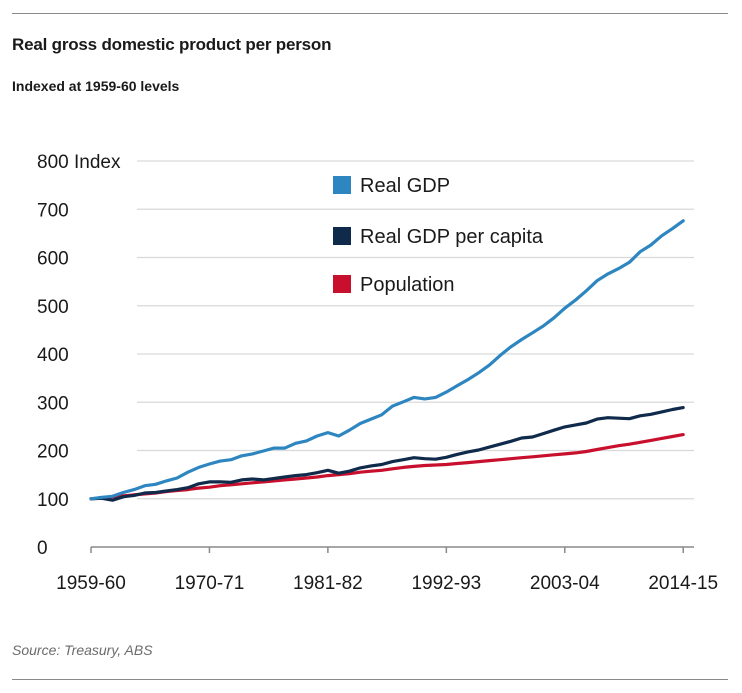  I want to click on y-tick-label: 100, so click(53, 500).